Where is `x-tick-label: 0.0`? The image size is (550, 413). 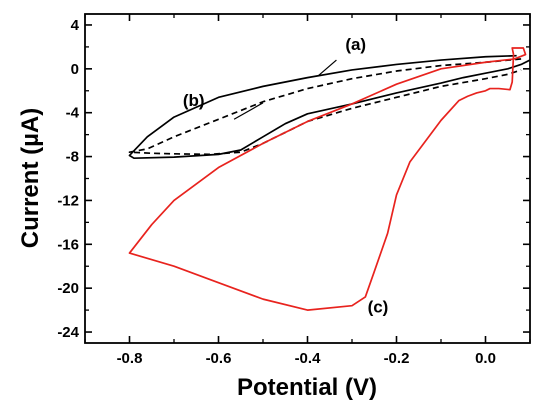 x-tick-label: 0.0 is located at coordinates (485, 358).